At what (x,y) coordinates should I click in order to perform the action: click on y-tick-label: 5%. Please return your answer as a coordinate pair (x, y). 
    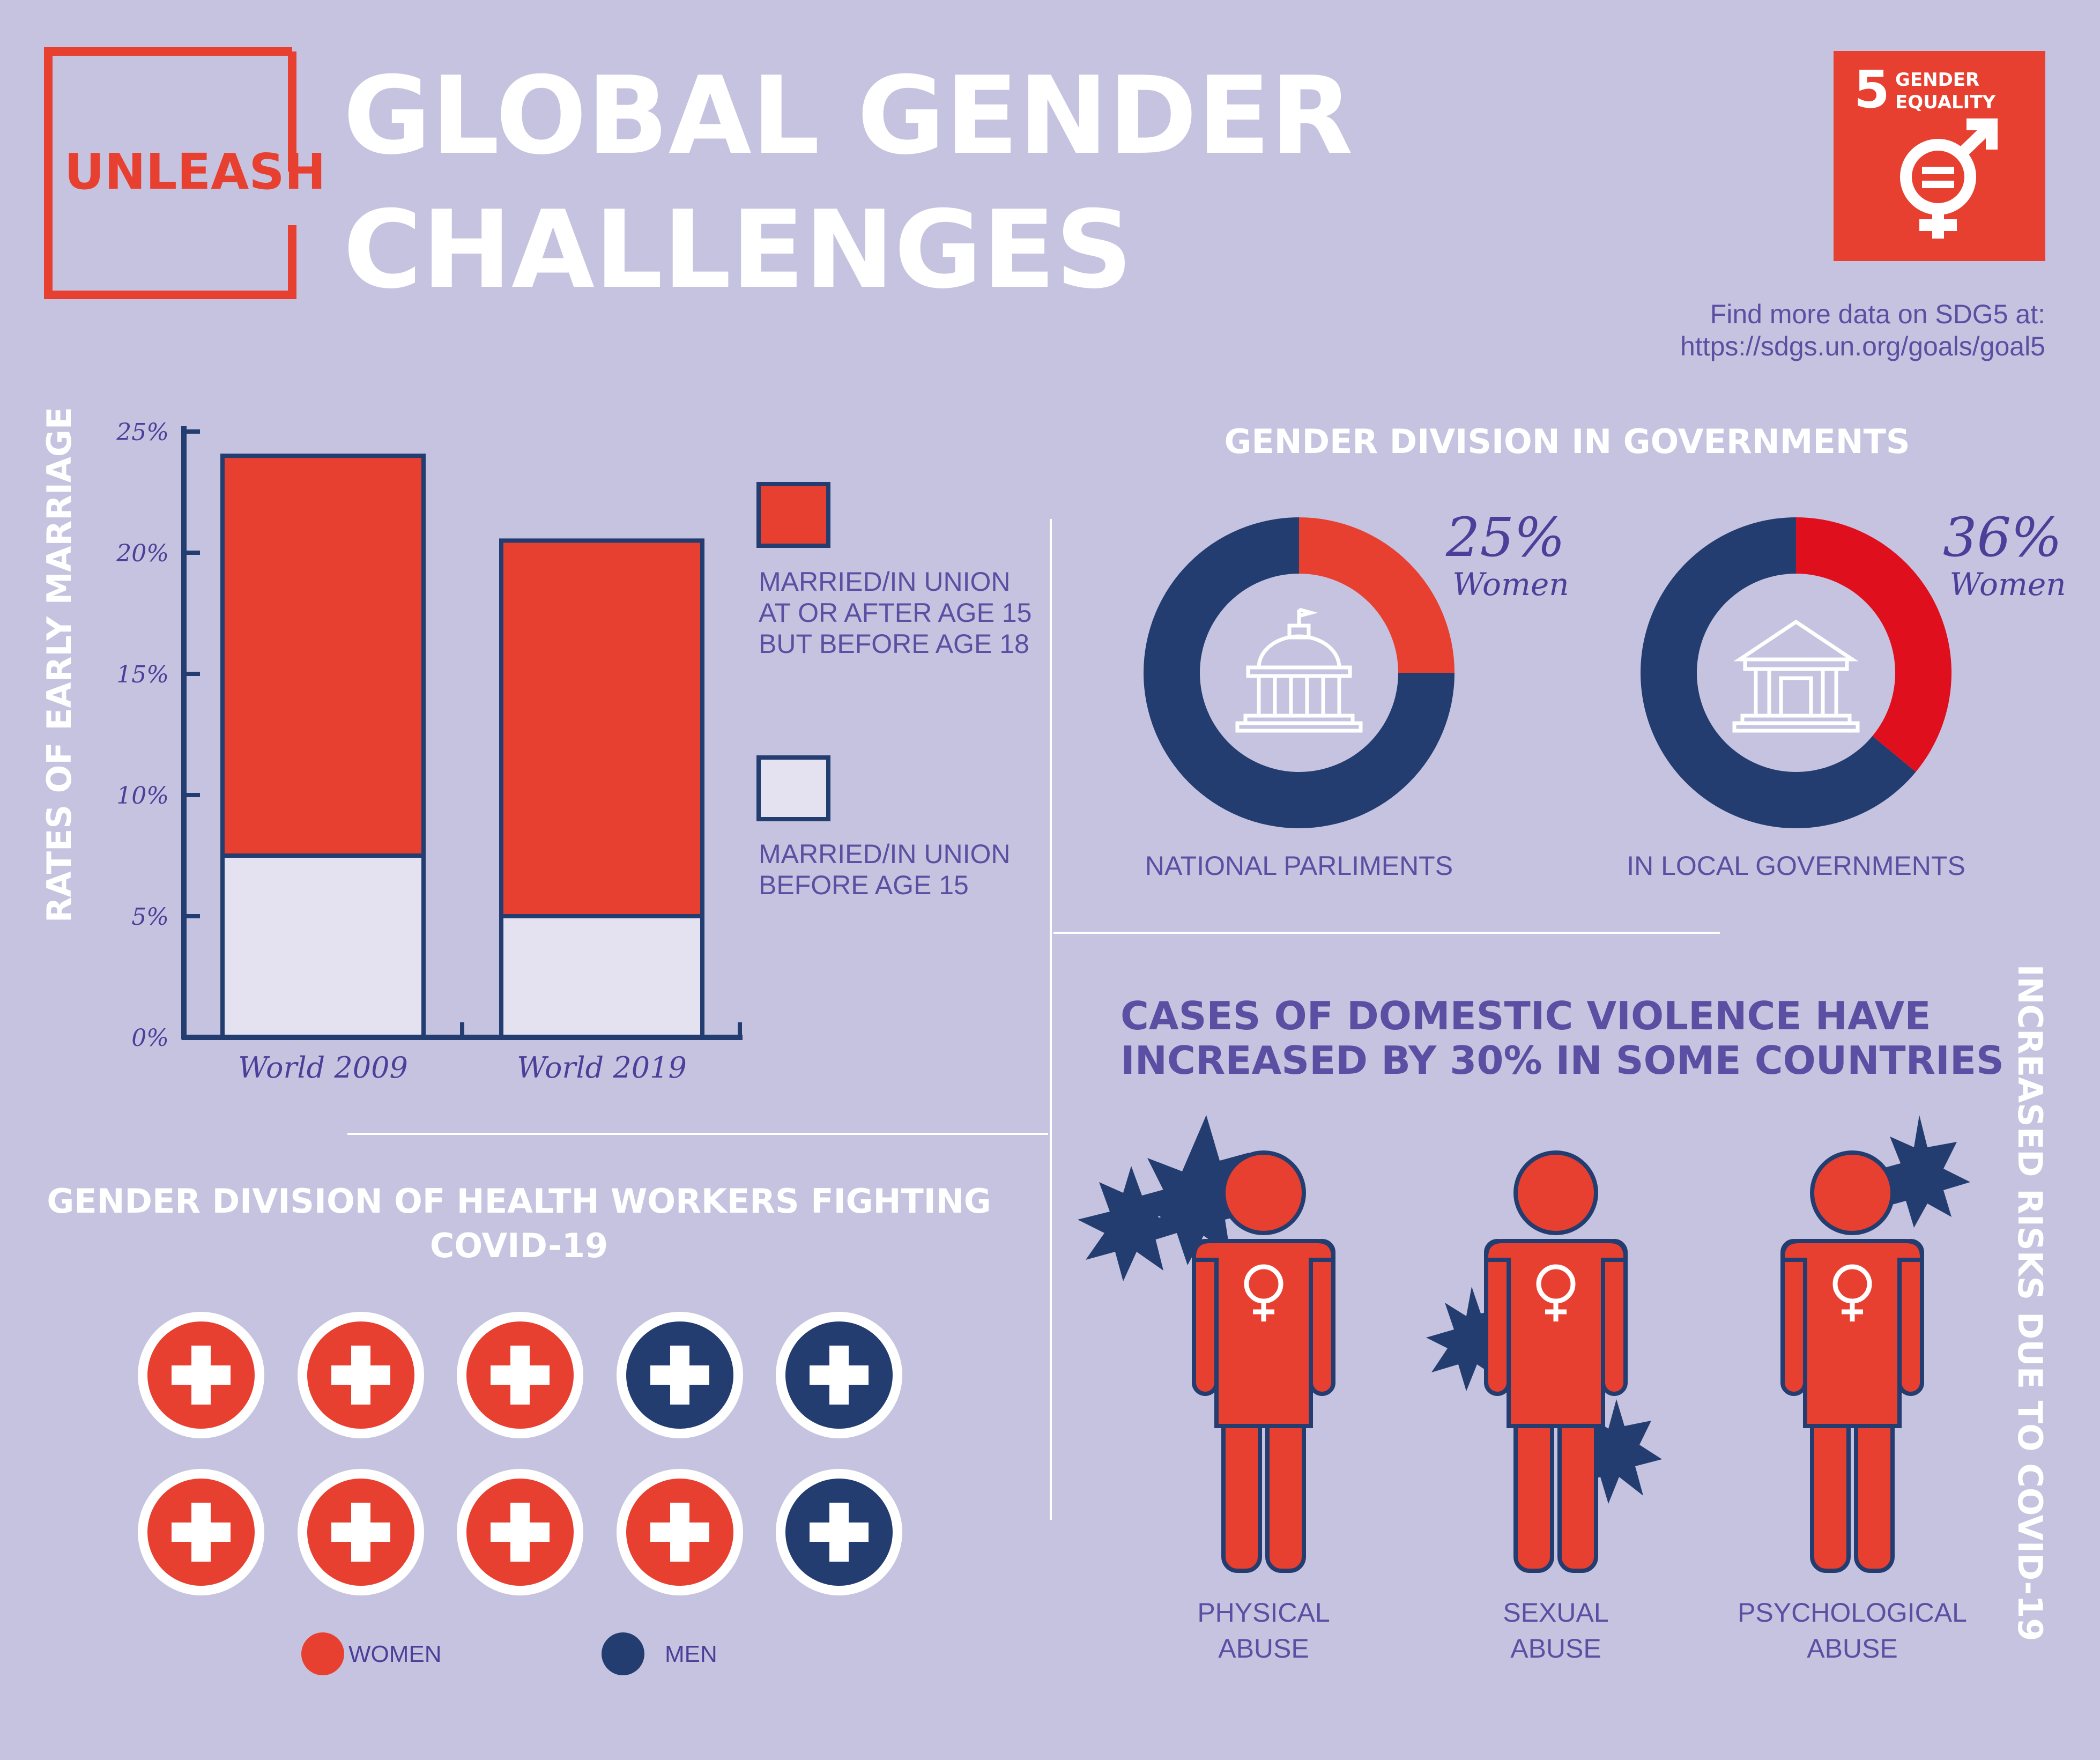
    Looking at the image, I should click on (150, 917).